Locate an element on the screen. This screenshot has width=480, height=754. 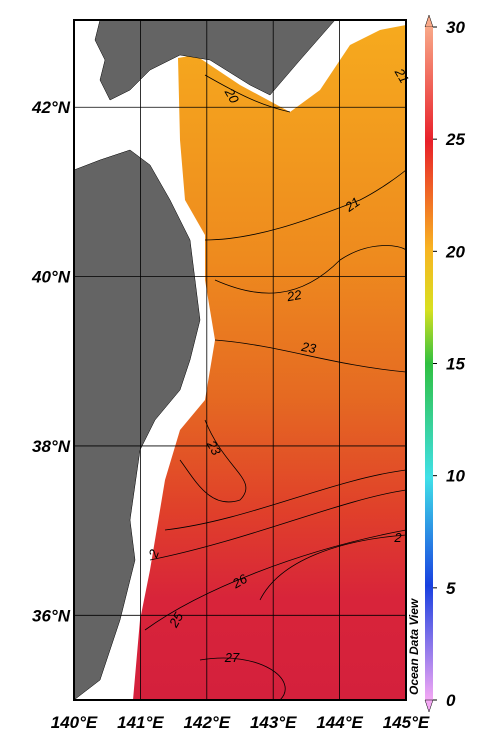
land-hokkaido is located at coordinates (215, 60).